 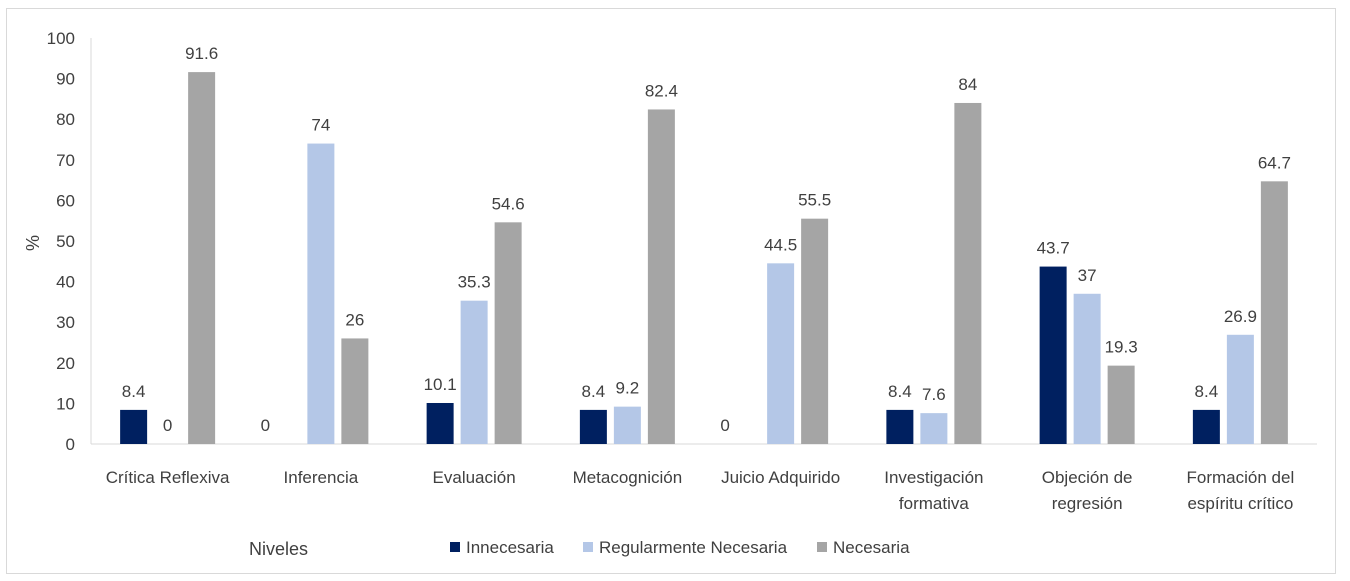 What do you see at coordinates (822, 547) in the screenshot?
I see `legend-swatch-necesaria` at bounding box center [822, 547].